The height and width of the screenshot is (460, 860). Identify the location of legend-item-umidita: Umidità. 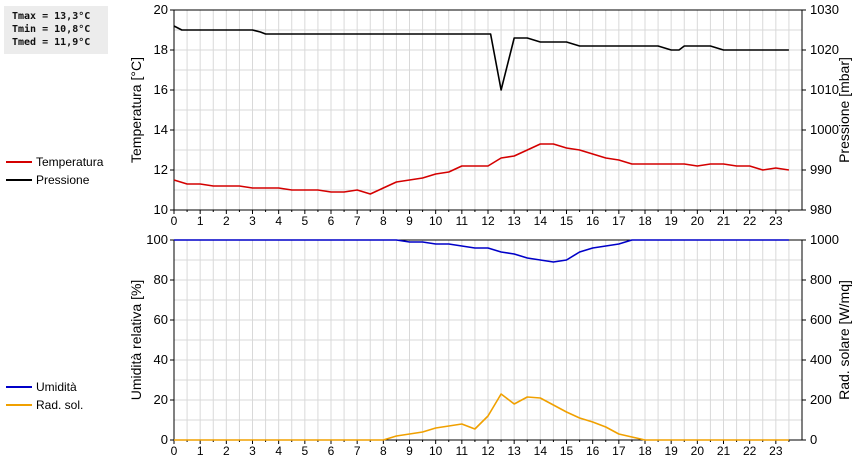
(44, 387).